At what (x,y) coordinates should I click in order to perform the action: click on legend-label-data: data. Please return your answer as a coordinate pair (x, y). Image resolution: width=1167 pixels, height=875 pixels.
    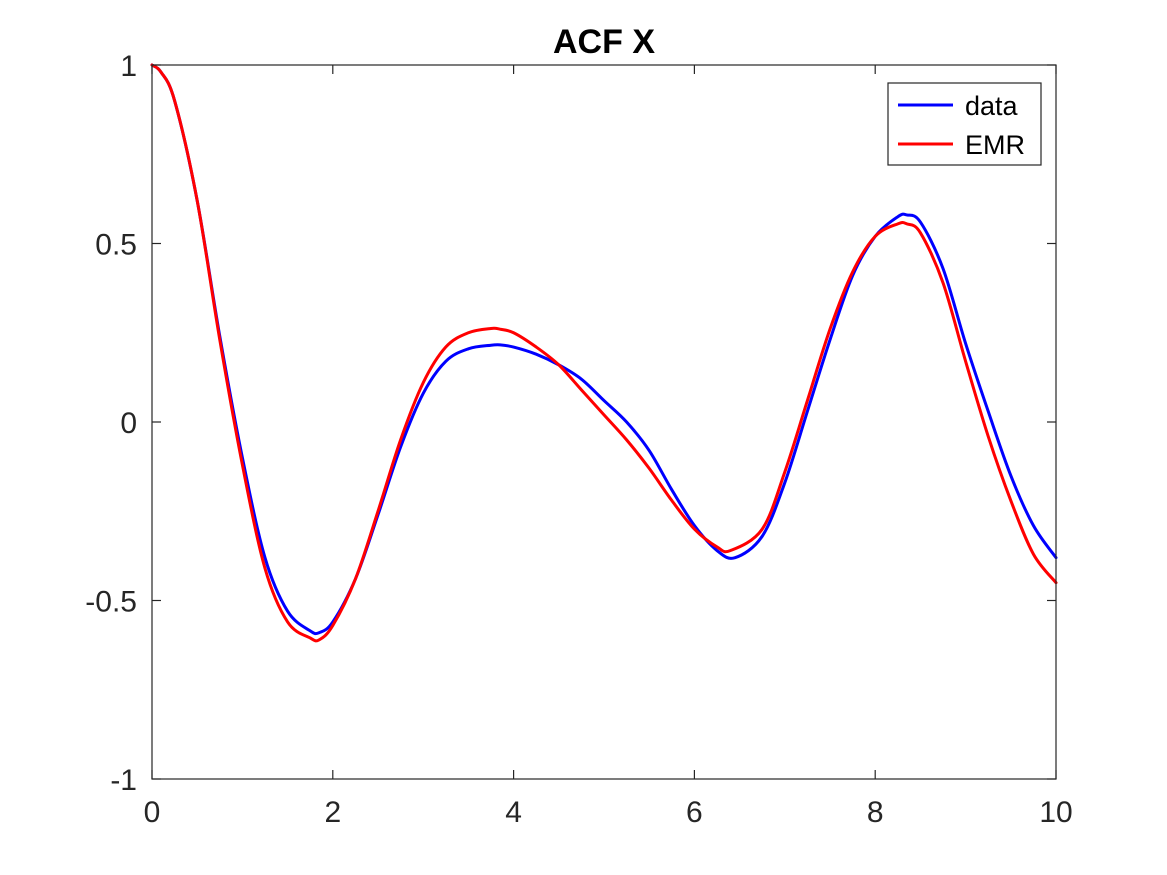
    Looking at the image, I should click on (992, 106).